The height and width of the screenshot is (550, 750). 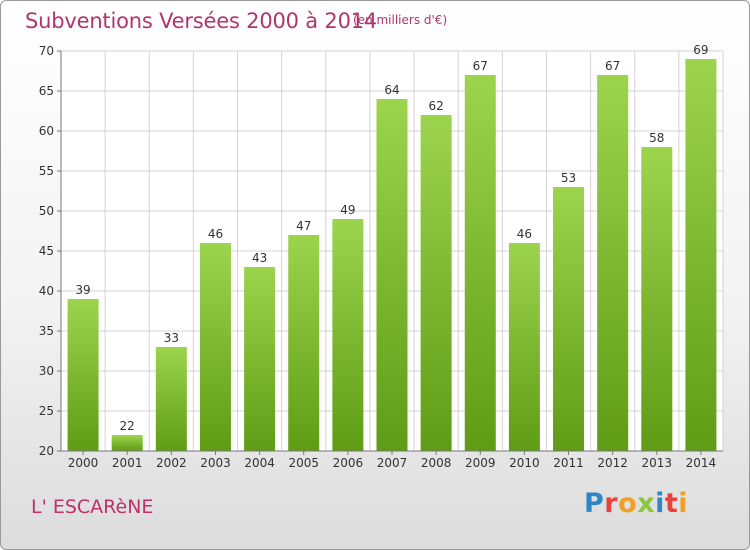 What do you see at coordinates (201, 21) in the screenshot?
I see `chart-title: Subventions Versées 2000 à 2014` at bounding box center [201, 21].